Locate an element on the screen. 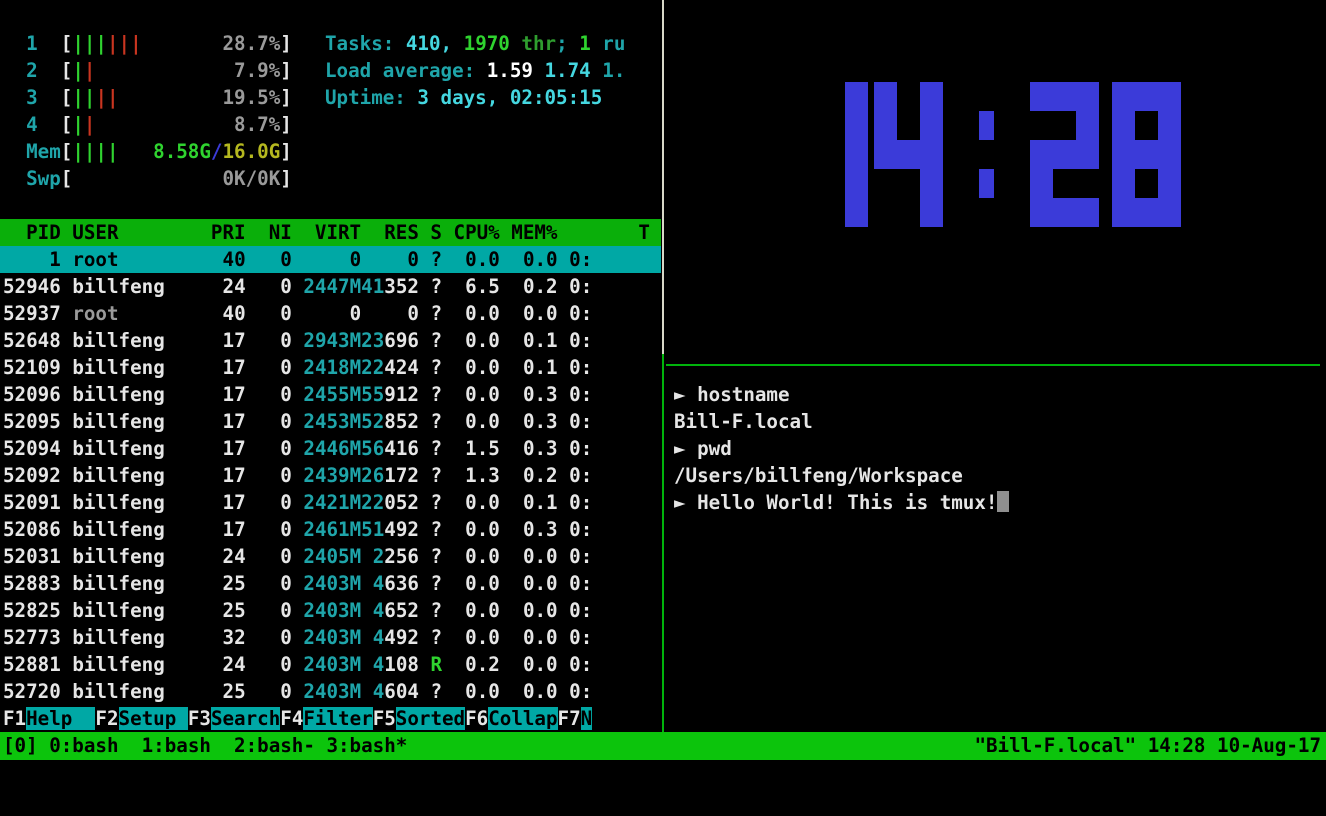  process-mem: 0.2 is located at coordinates (540, 286).